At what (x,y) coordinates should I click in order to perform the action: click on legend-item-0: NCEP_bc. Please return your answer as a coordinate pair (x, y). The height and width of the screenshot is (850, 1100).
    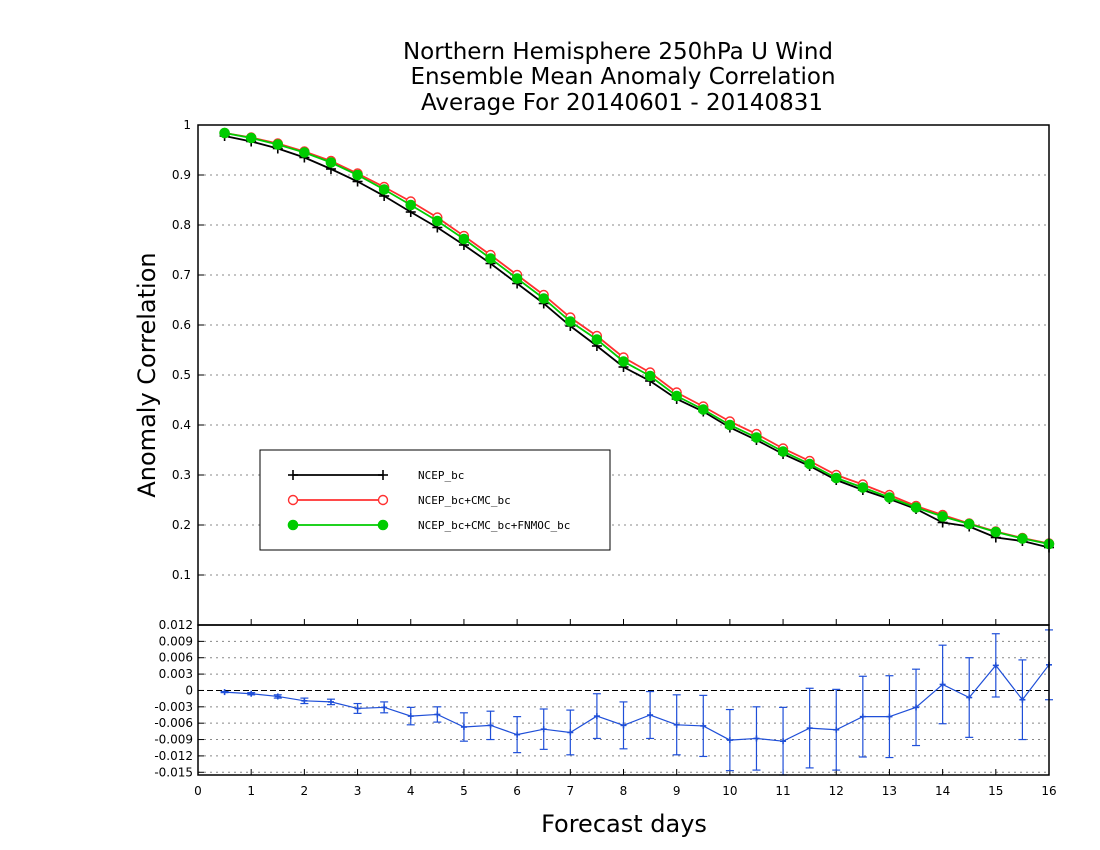
    Looking at the image, I should click on (376, 475).